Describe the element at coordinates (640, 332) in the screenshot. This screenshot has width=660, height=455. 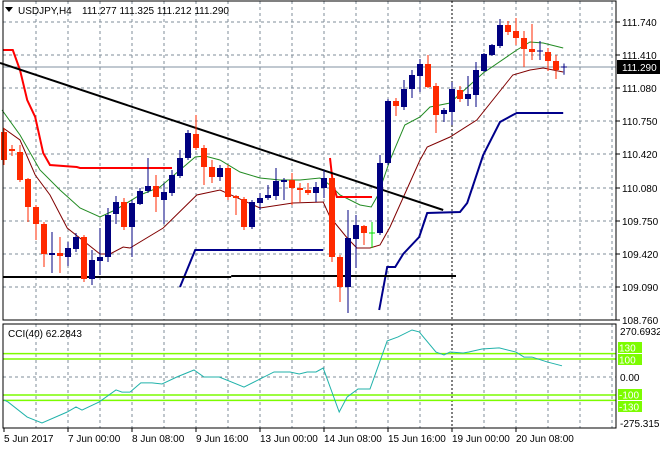
I see `cci-tick-label: 270.6932` at that location.